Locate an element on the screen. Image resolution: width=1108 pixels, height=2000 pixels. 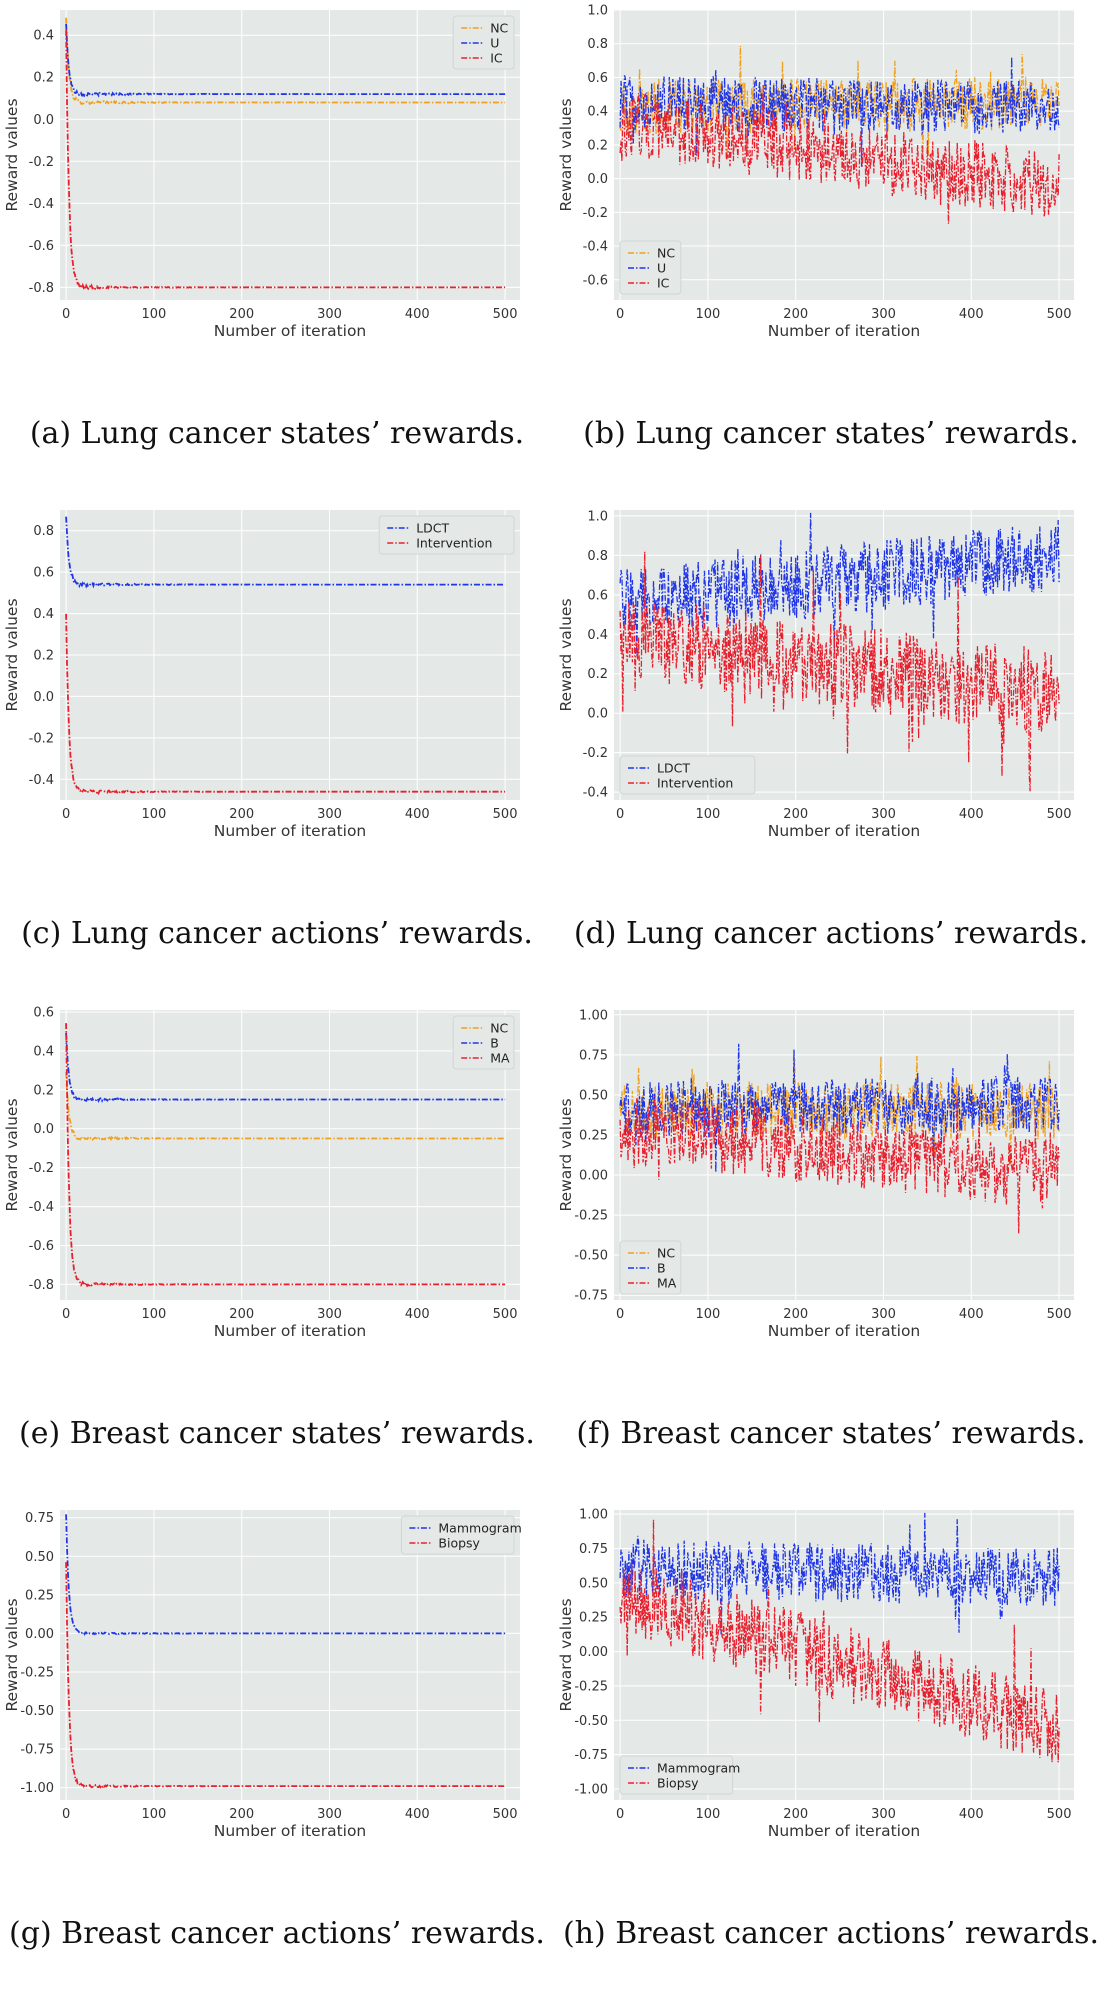
y-tick-label: 0.25 is located at coordinates (593, 1618).